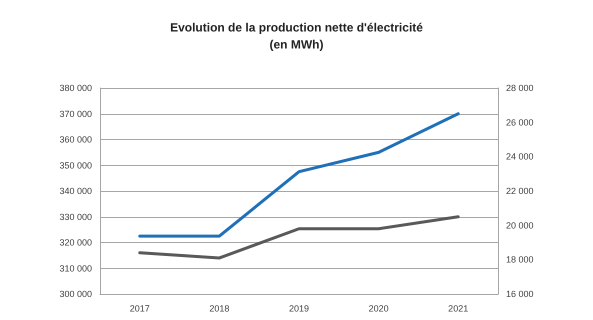  Describe the element at coordinates (520, 157) in the screenshot. I see `y2-tick-label: 24 000` at that location.